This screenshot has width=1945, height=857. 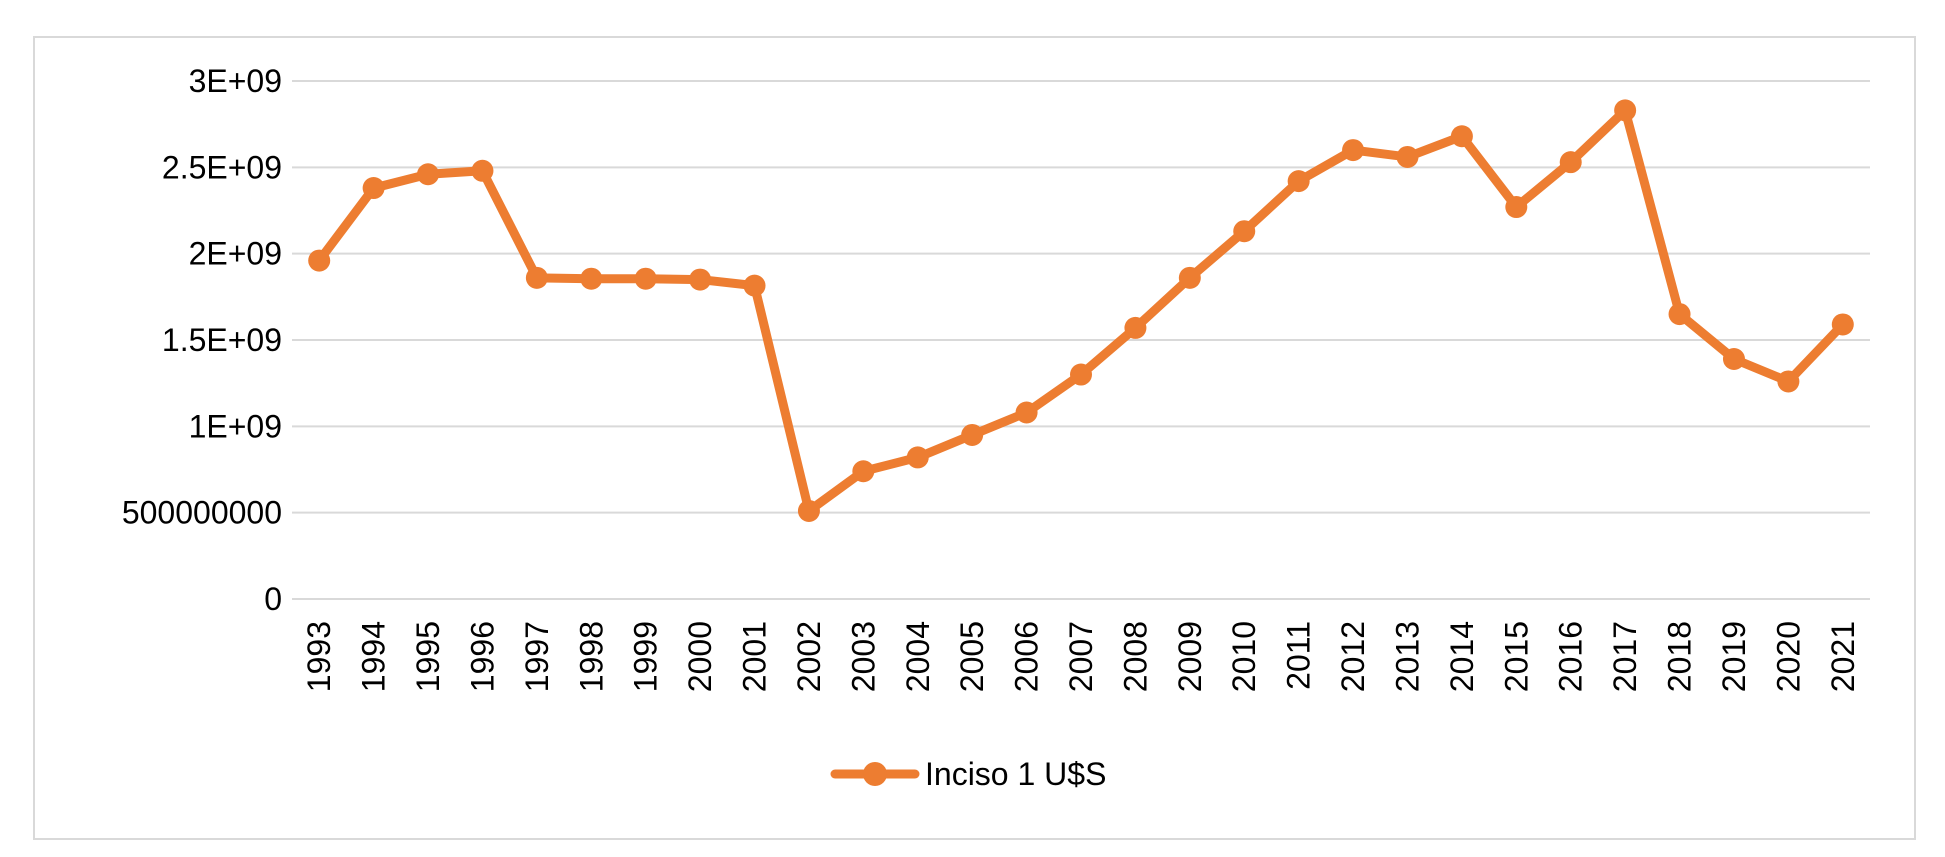 I want to click on x-tick-label: 2005, so click(x=972, y=656).